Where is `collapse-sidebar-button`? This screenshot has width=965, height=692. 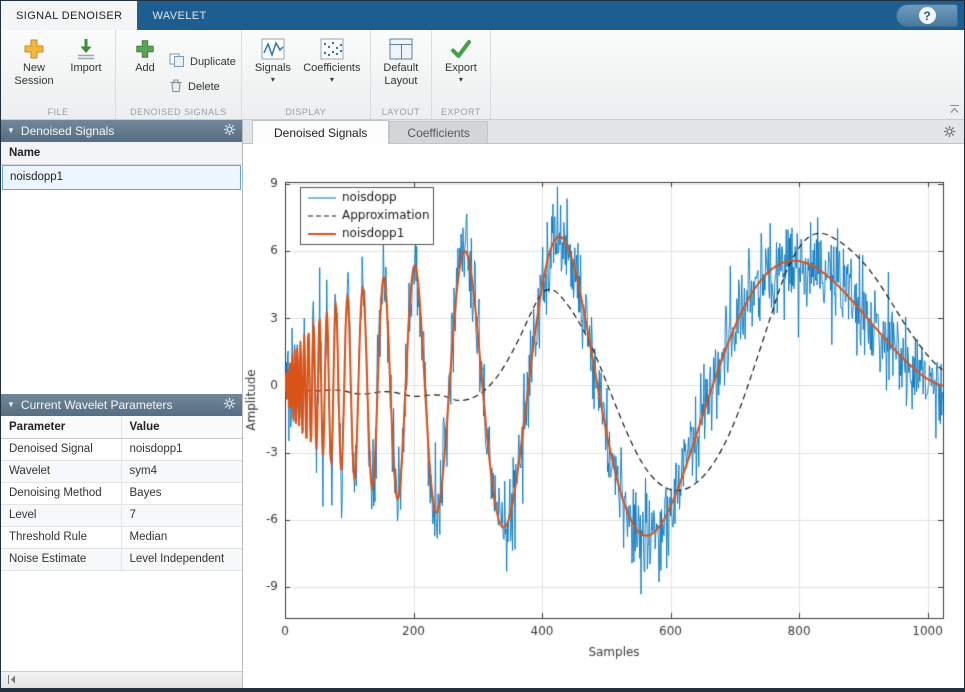
collapse-sidebar-button is located at coordinates (12, 680).